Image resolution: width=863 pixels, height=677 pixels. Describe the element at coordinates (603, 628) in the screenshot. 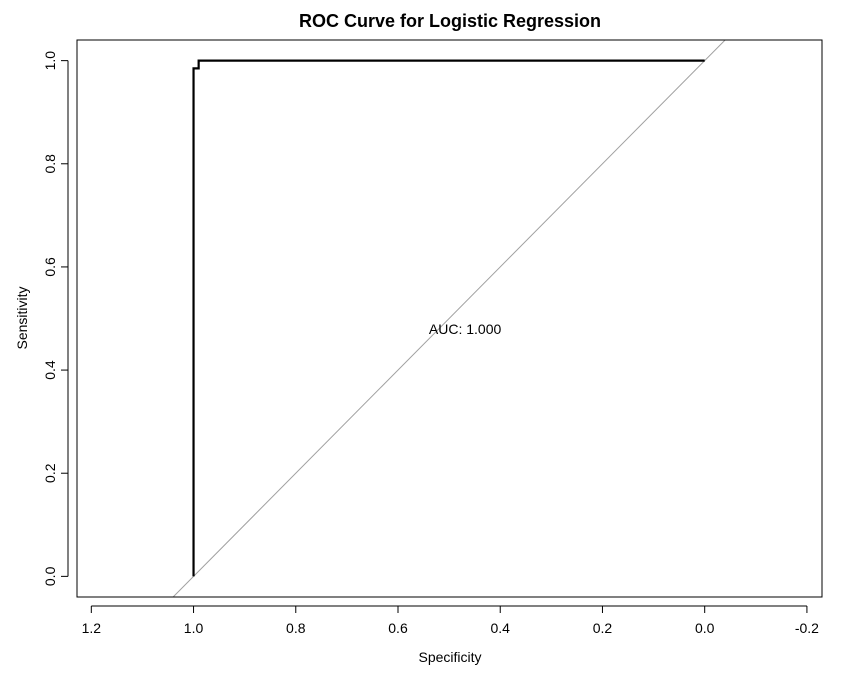

I see `x-tick-label: 0.2` at that location.